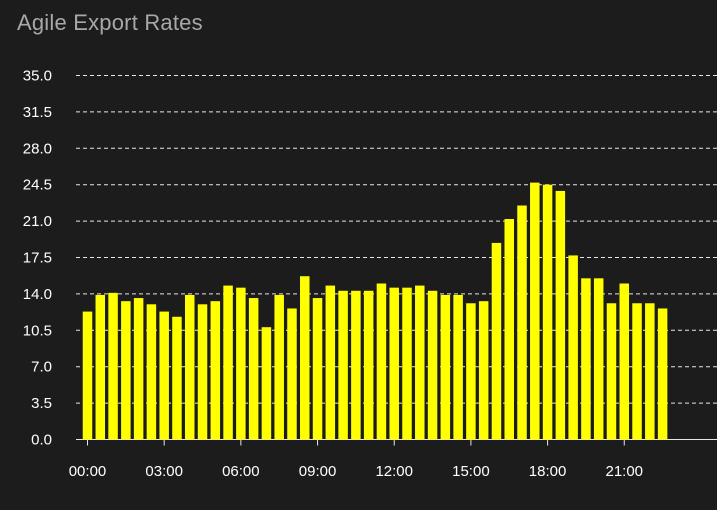 Image resolution: width=717 pixels, height=510 pixels. Describe the element at coordinates (88, 471) in the screenshot. I see `x-tick-label: 00:00` at that location.